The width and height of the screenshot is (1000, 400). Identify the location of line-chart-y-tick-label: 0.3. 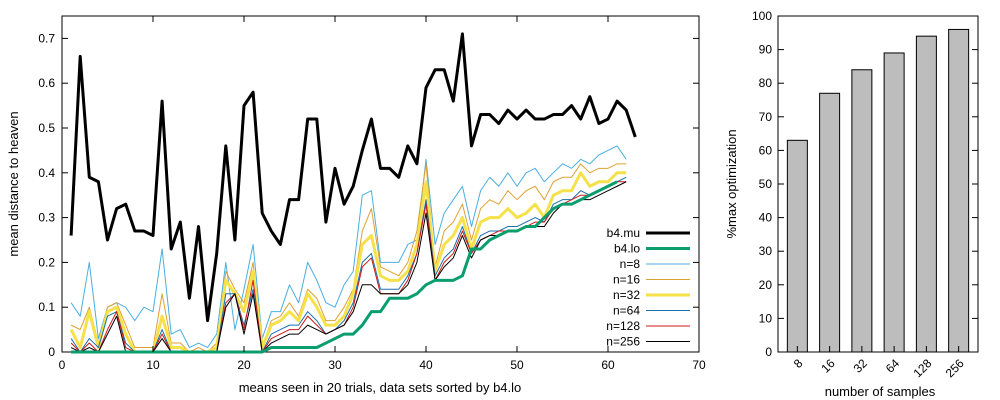
(46, 218).